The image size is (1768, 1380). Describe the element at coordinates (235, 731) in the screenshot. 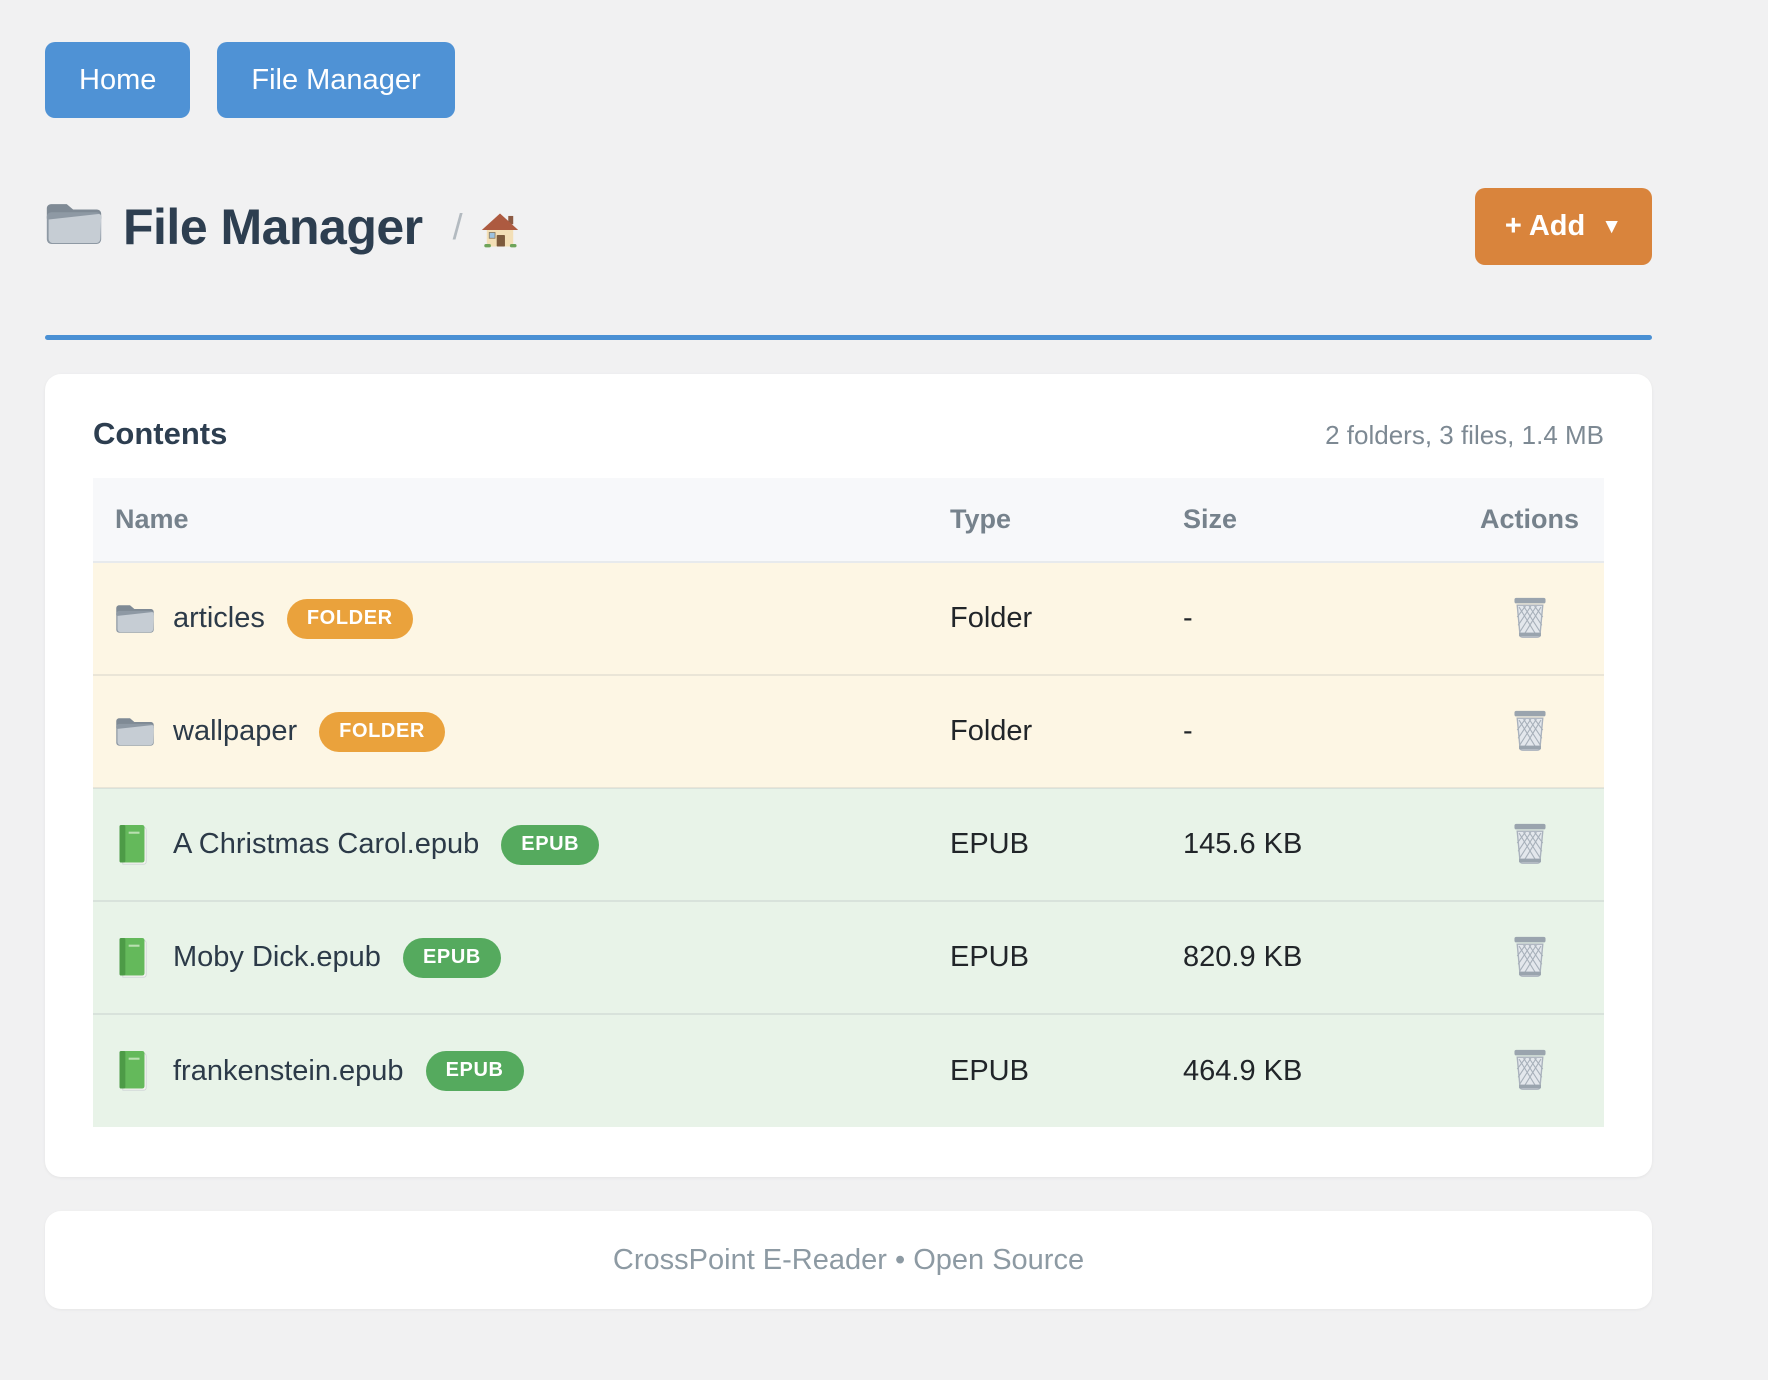

I see `file-name: wallpaper` at that location.